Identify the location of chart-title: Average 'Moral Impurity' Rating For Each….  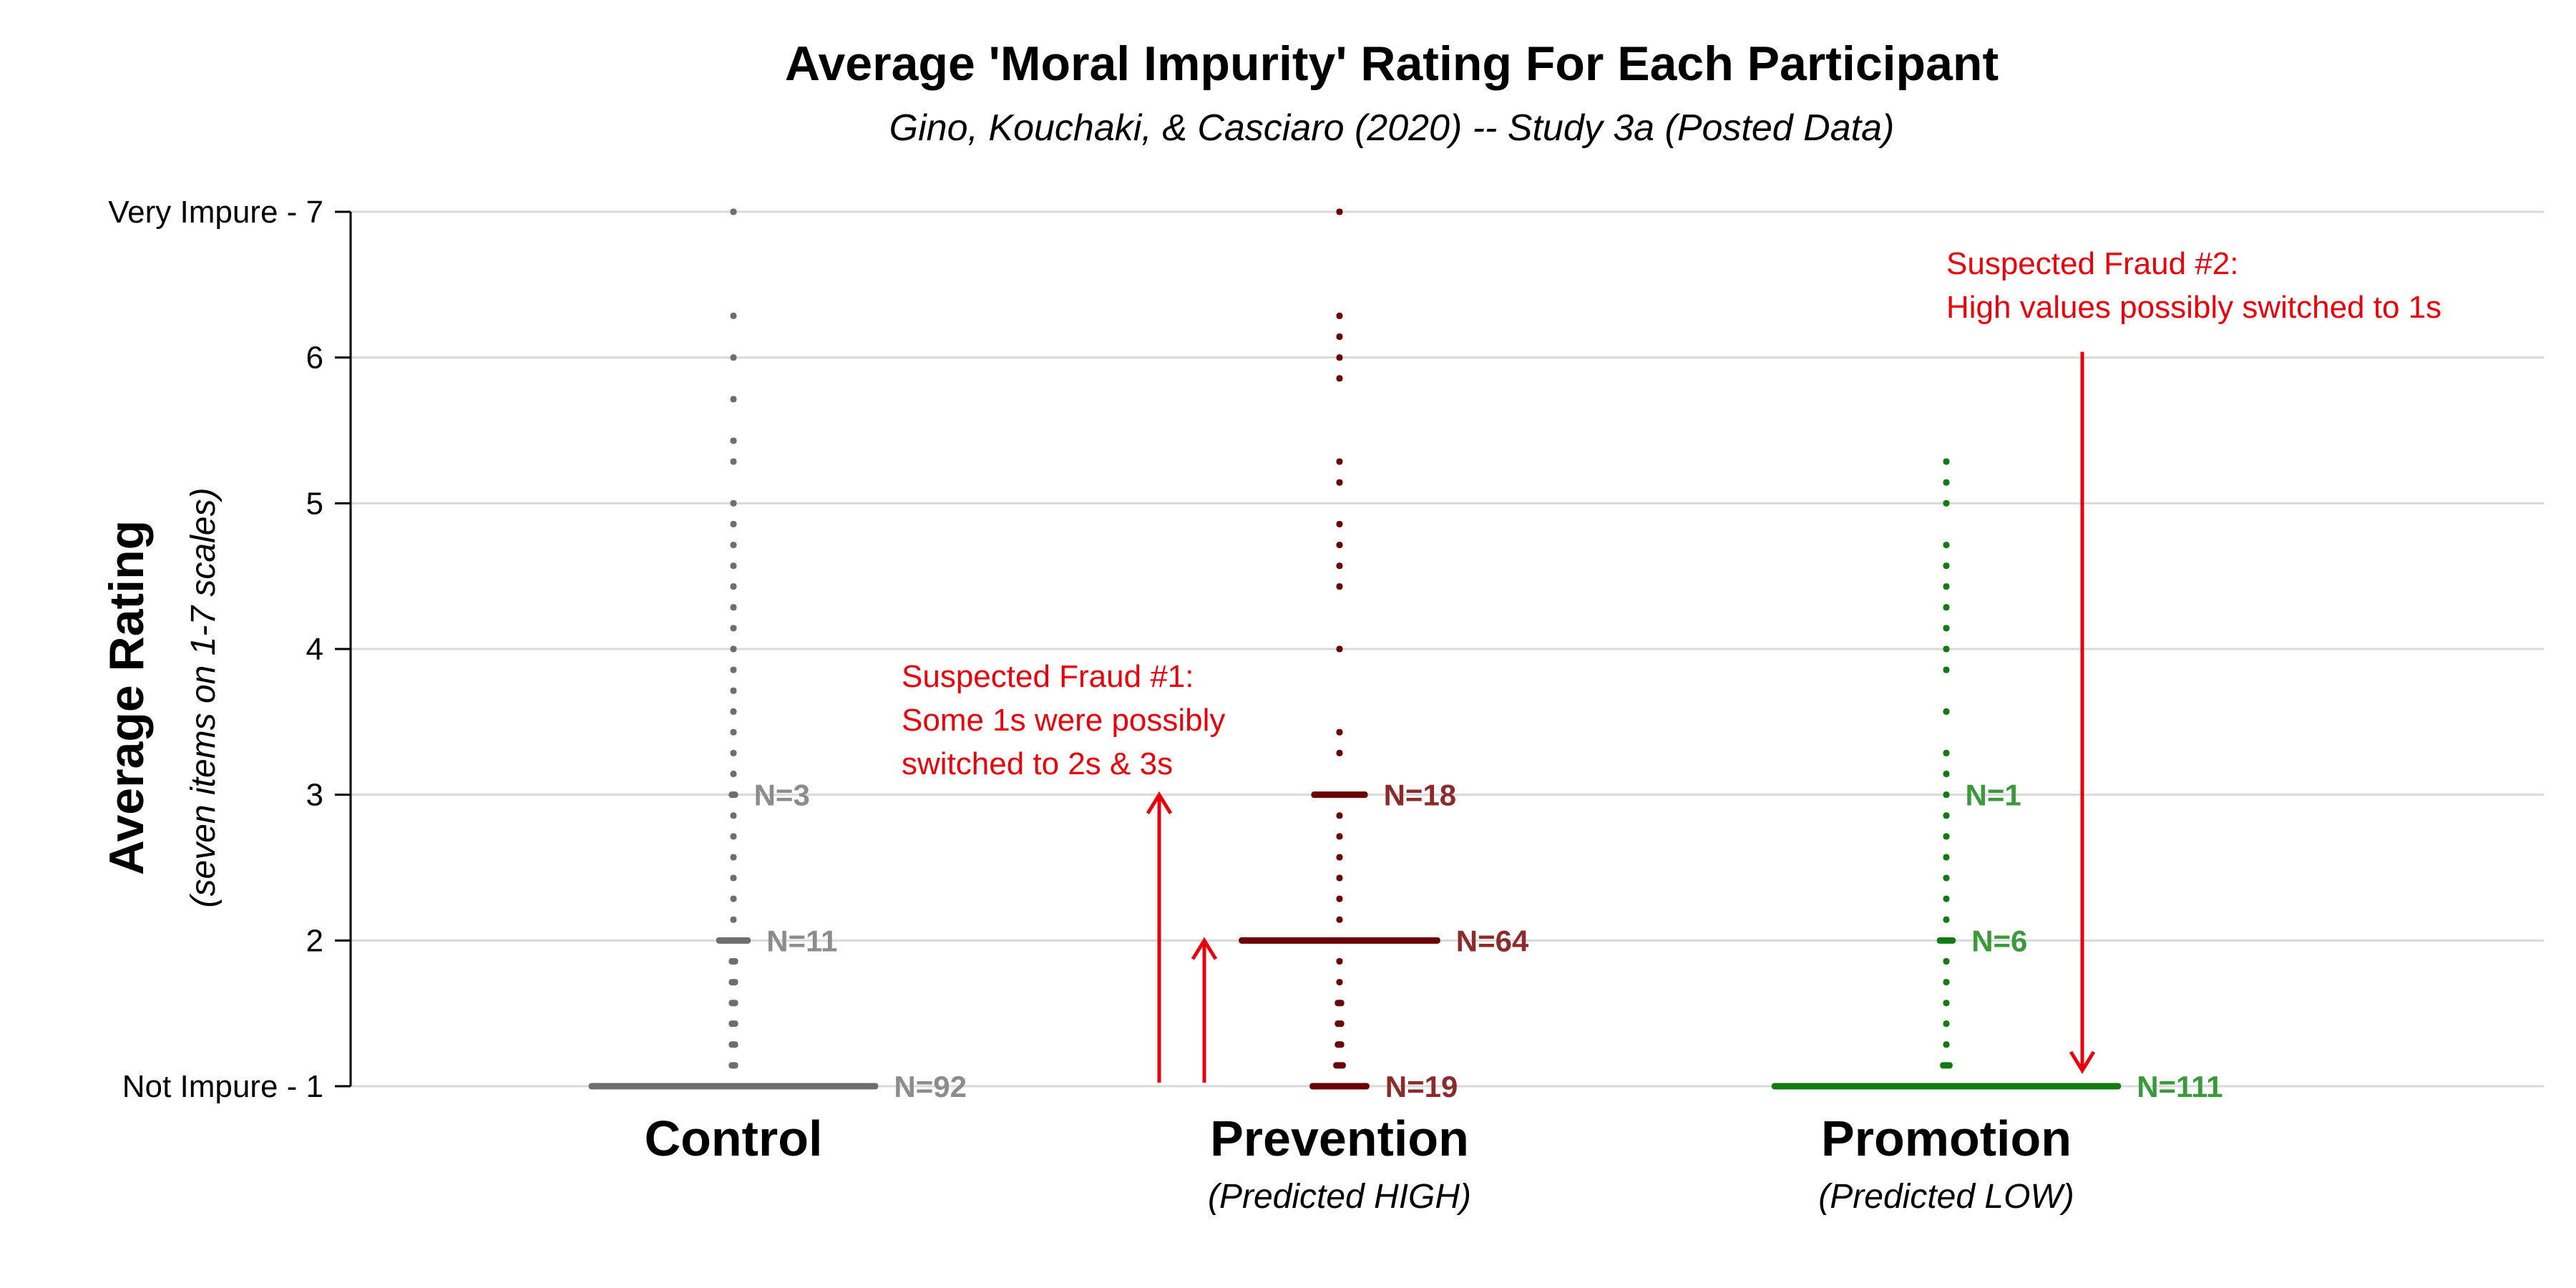
(1392, 63).